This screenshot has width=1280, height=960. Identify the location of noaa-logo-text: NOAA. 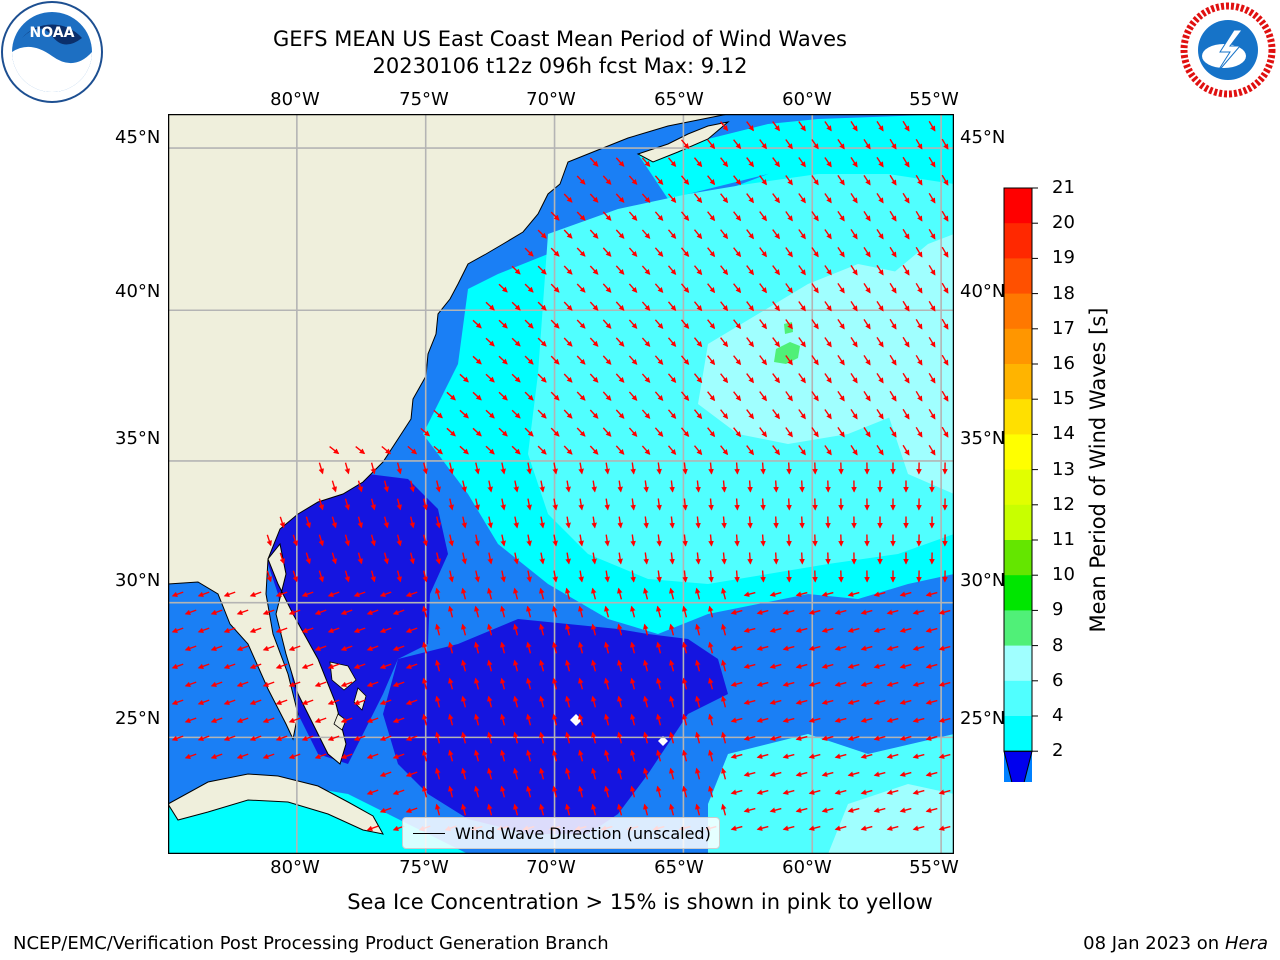
(52, 33).